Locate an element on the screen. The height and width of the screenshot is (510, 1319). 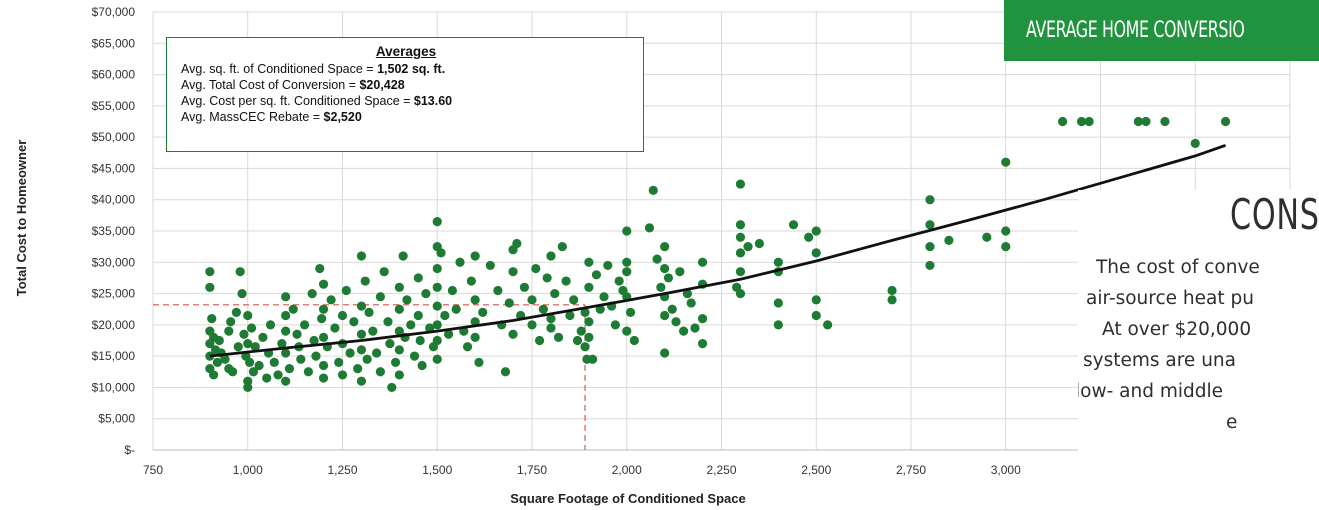
y-tick-label: $30,000 is located at coordinates (114, 262).